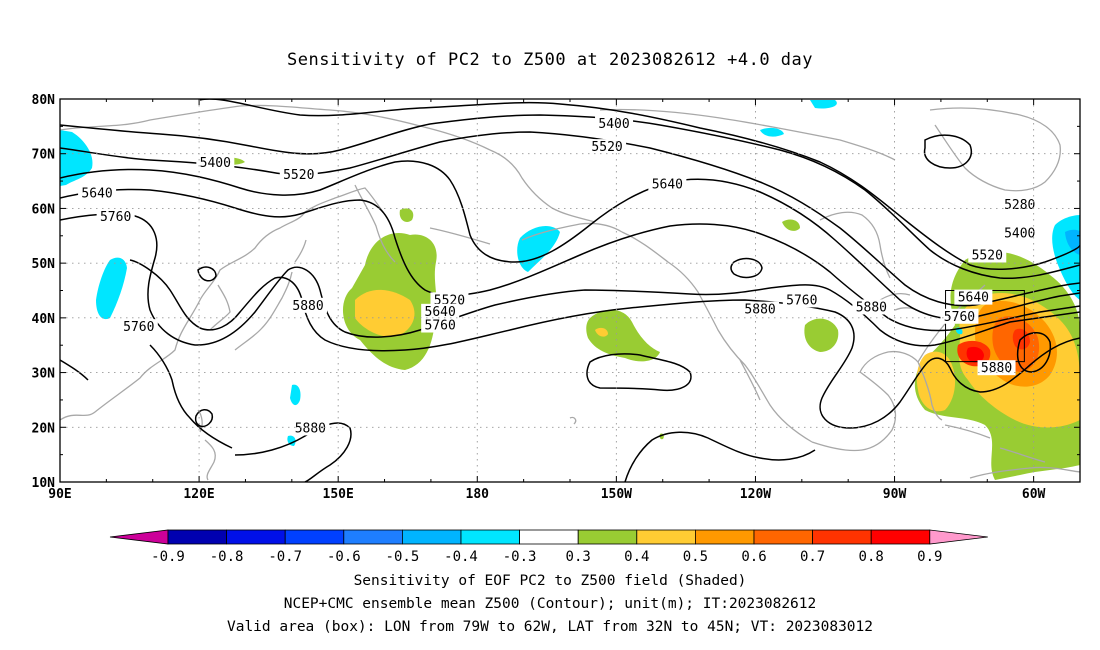  What do you see at coordinates (895, 494) in the screenshot?
I see `lon-label: 90W` at bounding box center [895, 494].